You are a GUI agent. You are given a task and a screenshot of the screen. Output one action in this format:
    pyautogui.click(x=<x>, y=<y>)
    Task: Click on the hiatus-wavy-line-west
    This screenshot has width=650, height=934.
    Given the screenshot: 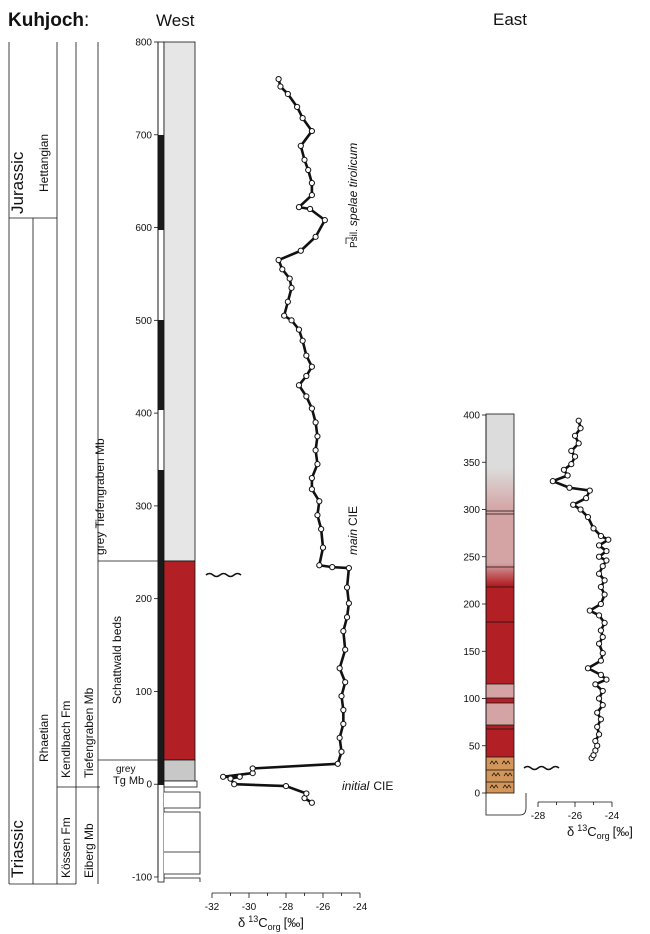 What is the action you would take?
    pyautogui.click(x=223, y=575)
    